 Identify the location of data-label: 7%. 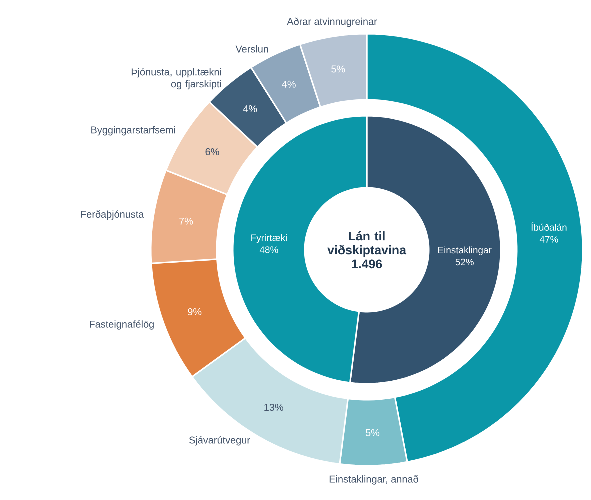
(187, 221).